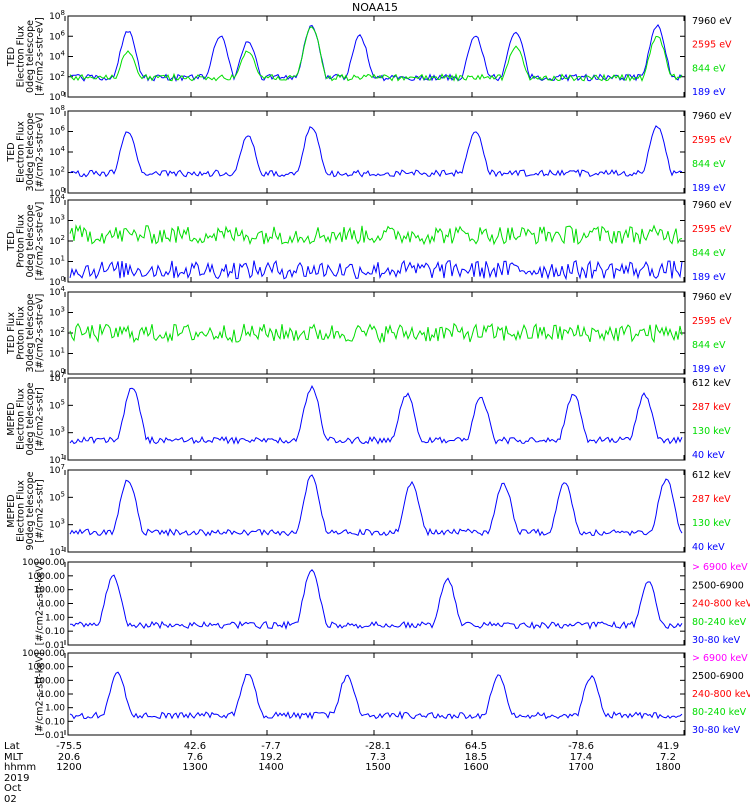 The image size is (750, 805). I want to click on hhmm-value: 1400, so click(270, 768).